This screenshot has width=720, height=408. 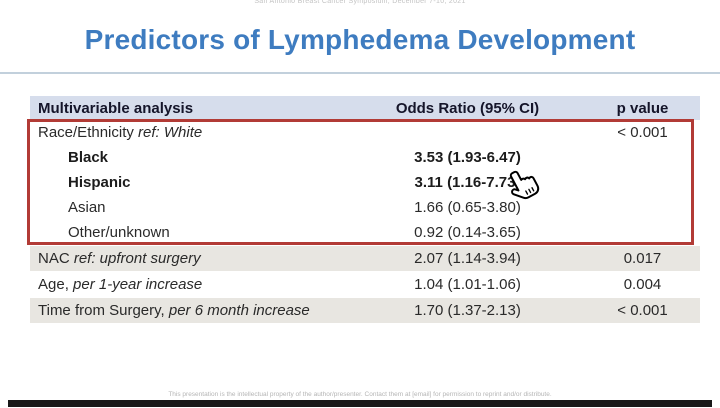 I want to click on column-header-odds-ratio: Odds Ratio (95% CI), so click(x=467, y=108).